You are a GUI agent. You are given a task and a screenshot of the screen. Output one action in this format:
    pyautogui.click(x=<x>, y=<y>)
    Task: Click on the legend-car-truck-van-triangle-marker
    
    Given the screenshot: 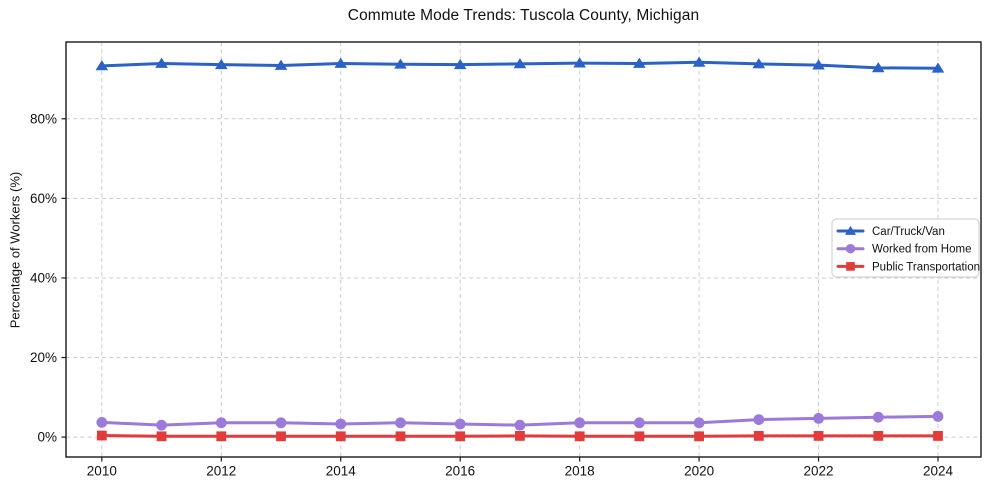 What is the action you would take?
    pyautogui.click(x=850, y=230)
    